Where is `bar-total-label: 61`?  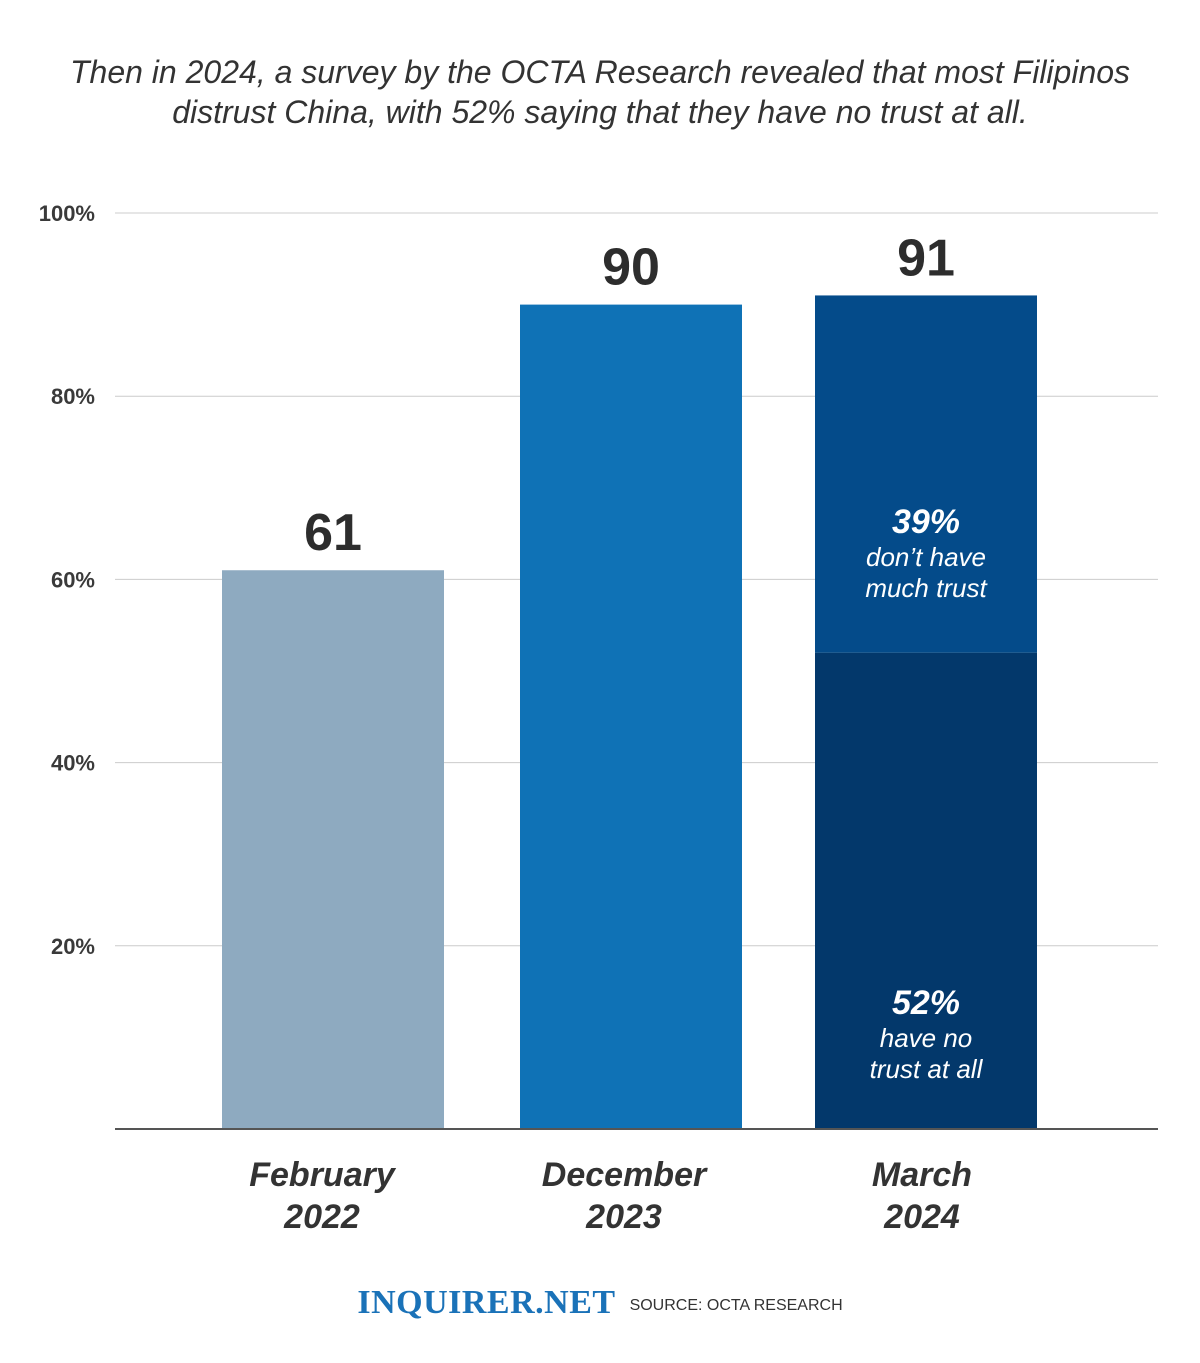 bar-total-label: 61 is located at coordinates (333, 533).